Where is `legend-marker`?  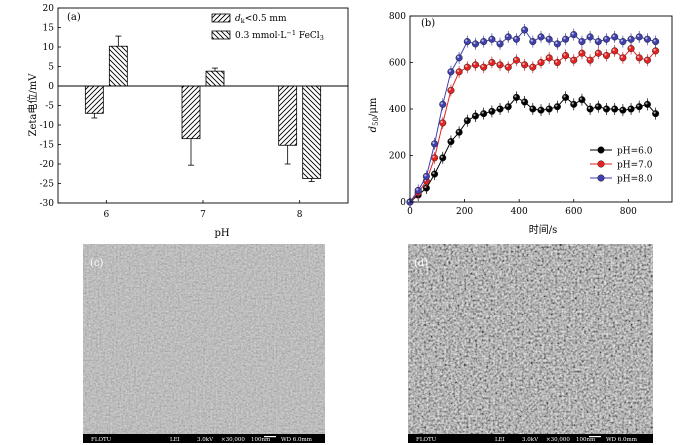
legend-marker is located at coordinates (601, 164).